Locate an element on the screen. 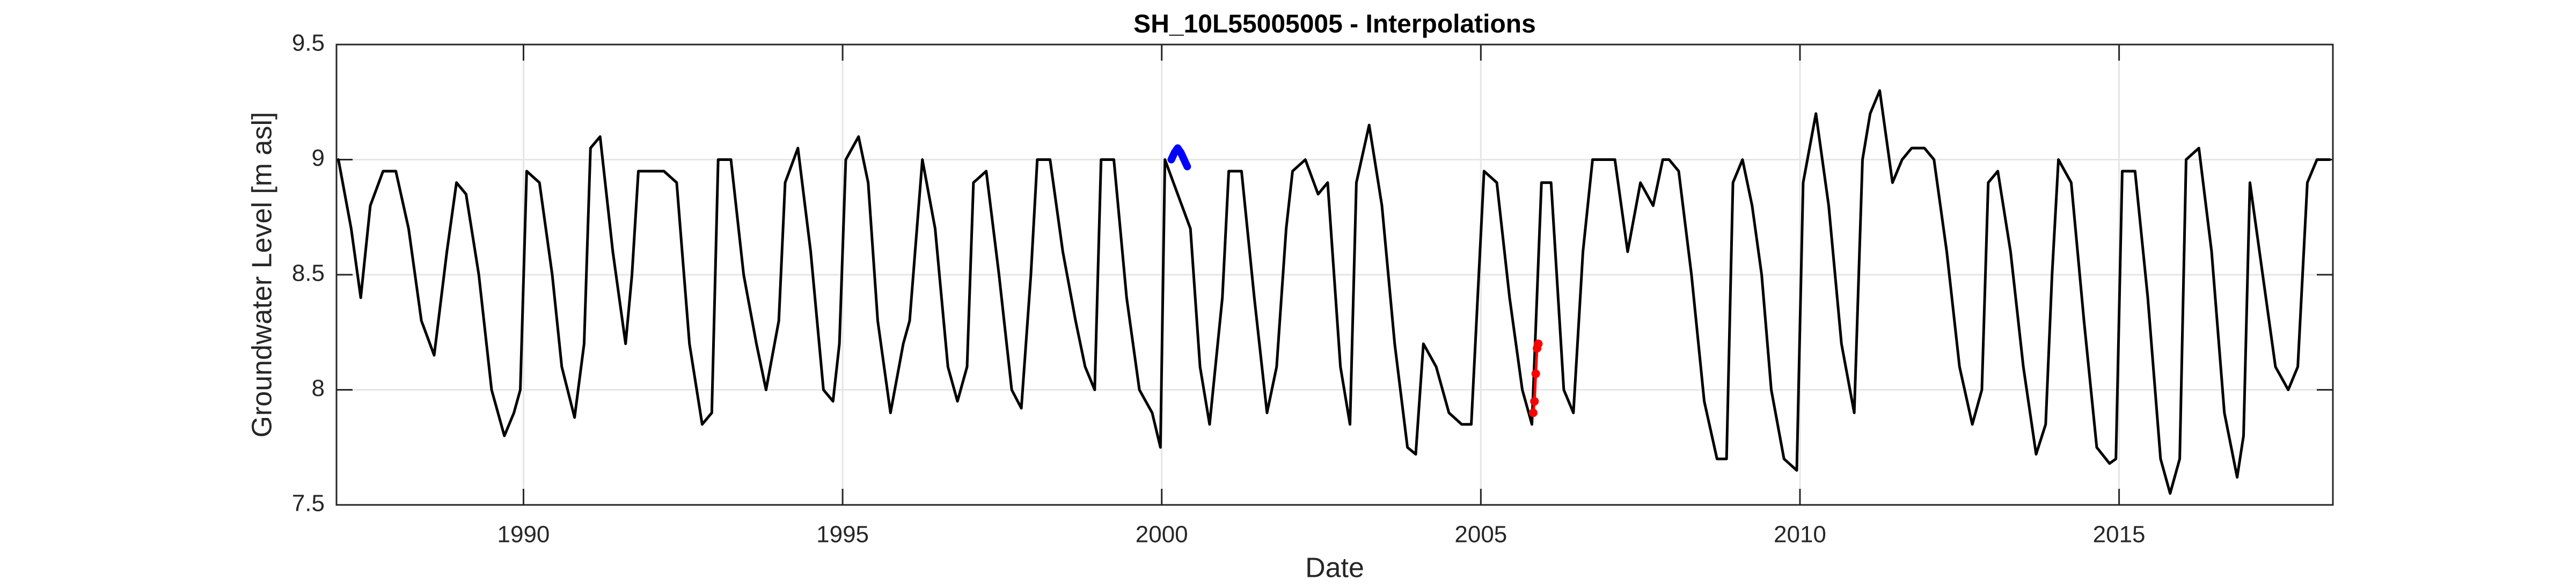 This screenshot has height=587, width=2576. x-axis-label: Date is located at coordinates (1334, 569).